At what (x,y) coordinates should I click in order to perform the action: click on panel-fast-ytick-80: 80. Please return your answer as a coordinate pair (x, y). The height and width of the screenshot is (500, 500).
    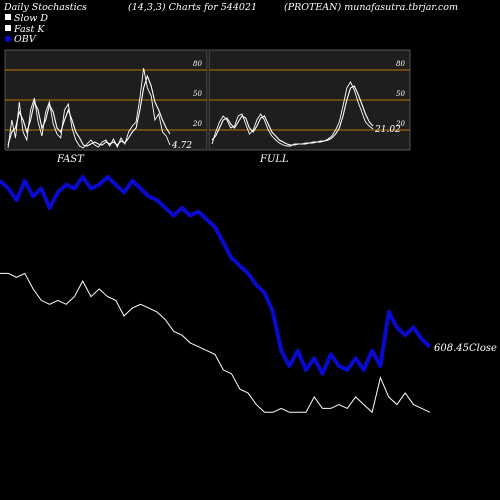
    Looking at the image, I should click on (197, 64).